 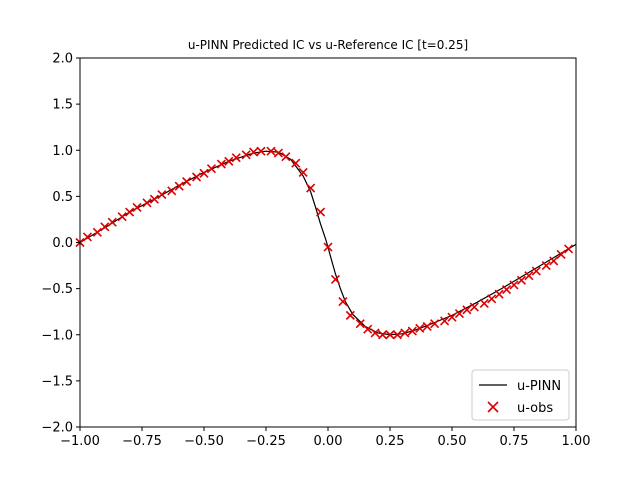 What do you see at coordinates (539, 386) in the screenshot?
I see `legend-label-u-pinn: u-PINN` at bounding box center [539, 386].